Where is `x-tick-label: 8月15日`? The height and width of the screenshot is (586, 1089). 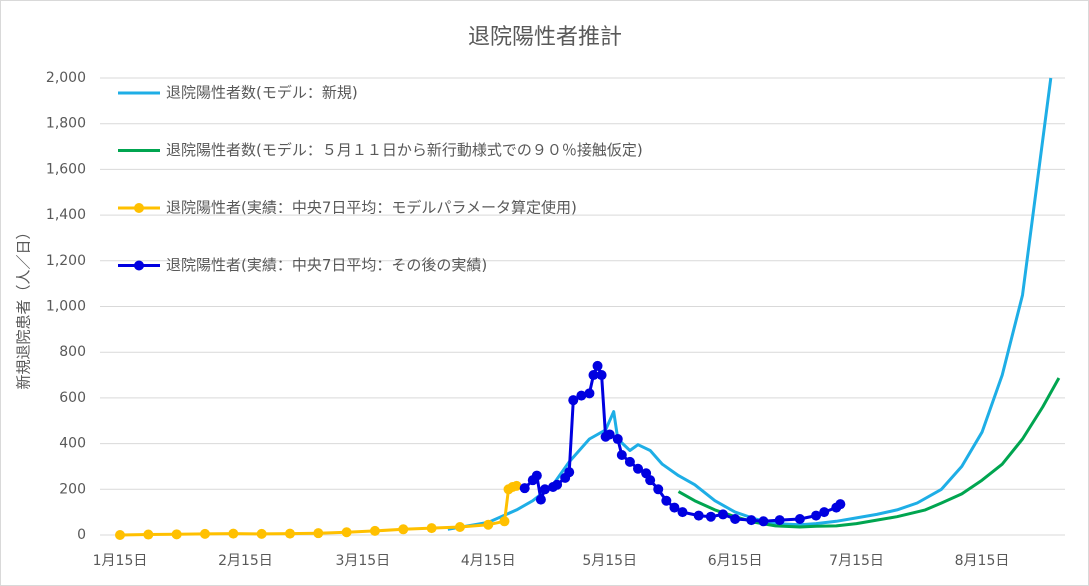 x-tick-label: 8月15日 is located at coordinates (982, 561).